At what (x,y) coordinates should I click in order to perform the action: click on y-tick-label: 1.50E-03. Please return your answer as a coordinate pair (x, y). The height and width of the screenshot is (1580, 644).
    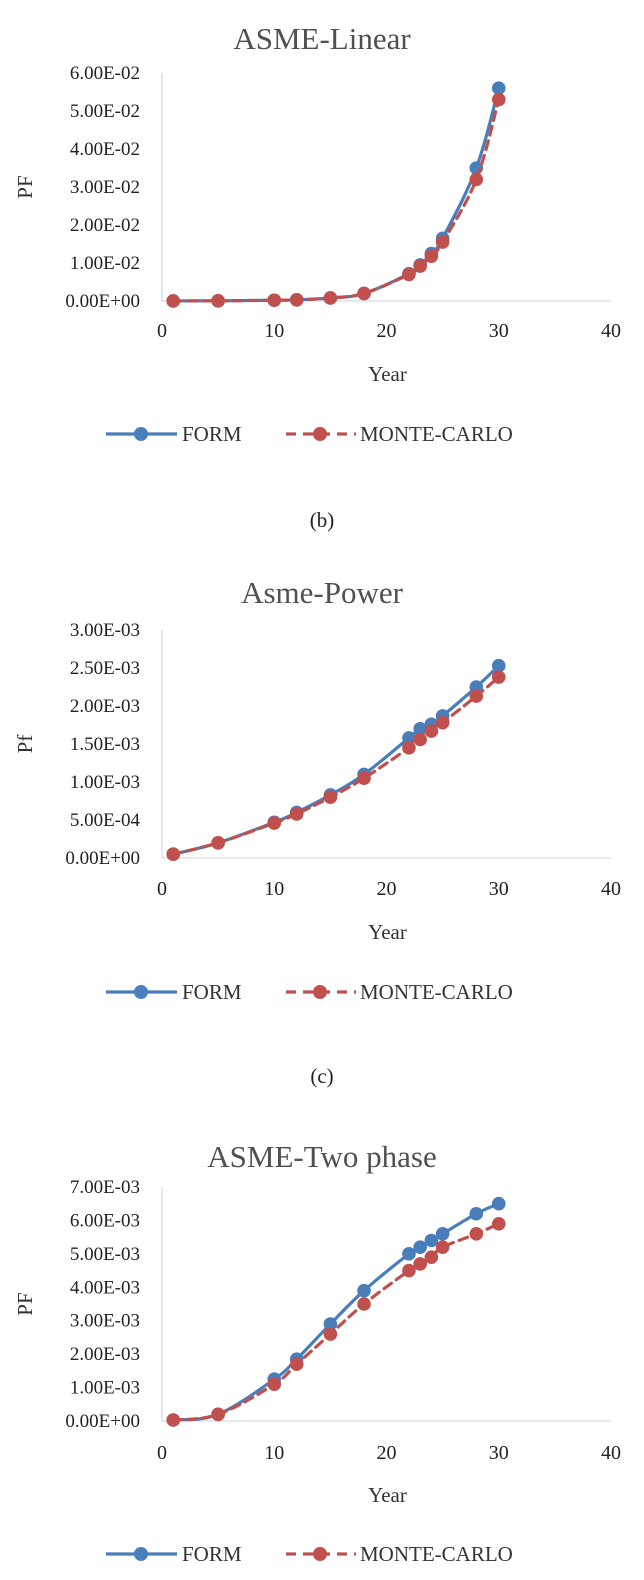
    Looking at the image, I should click on (105, 744).